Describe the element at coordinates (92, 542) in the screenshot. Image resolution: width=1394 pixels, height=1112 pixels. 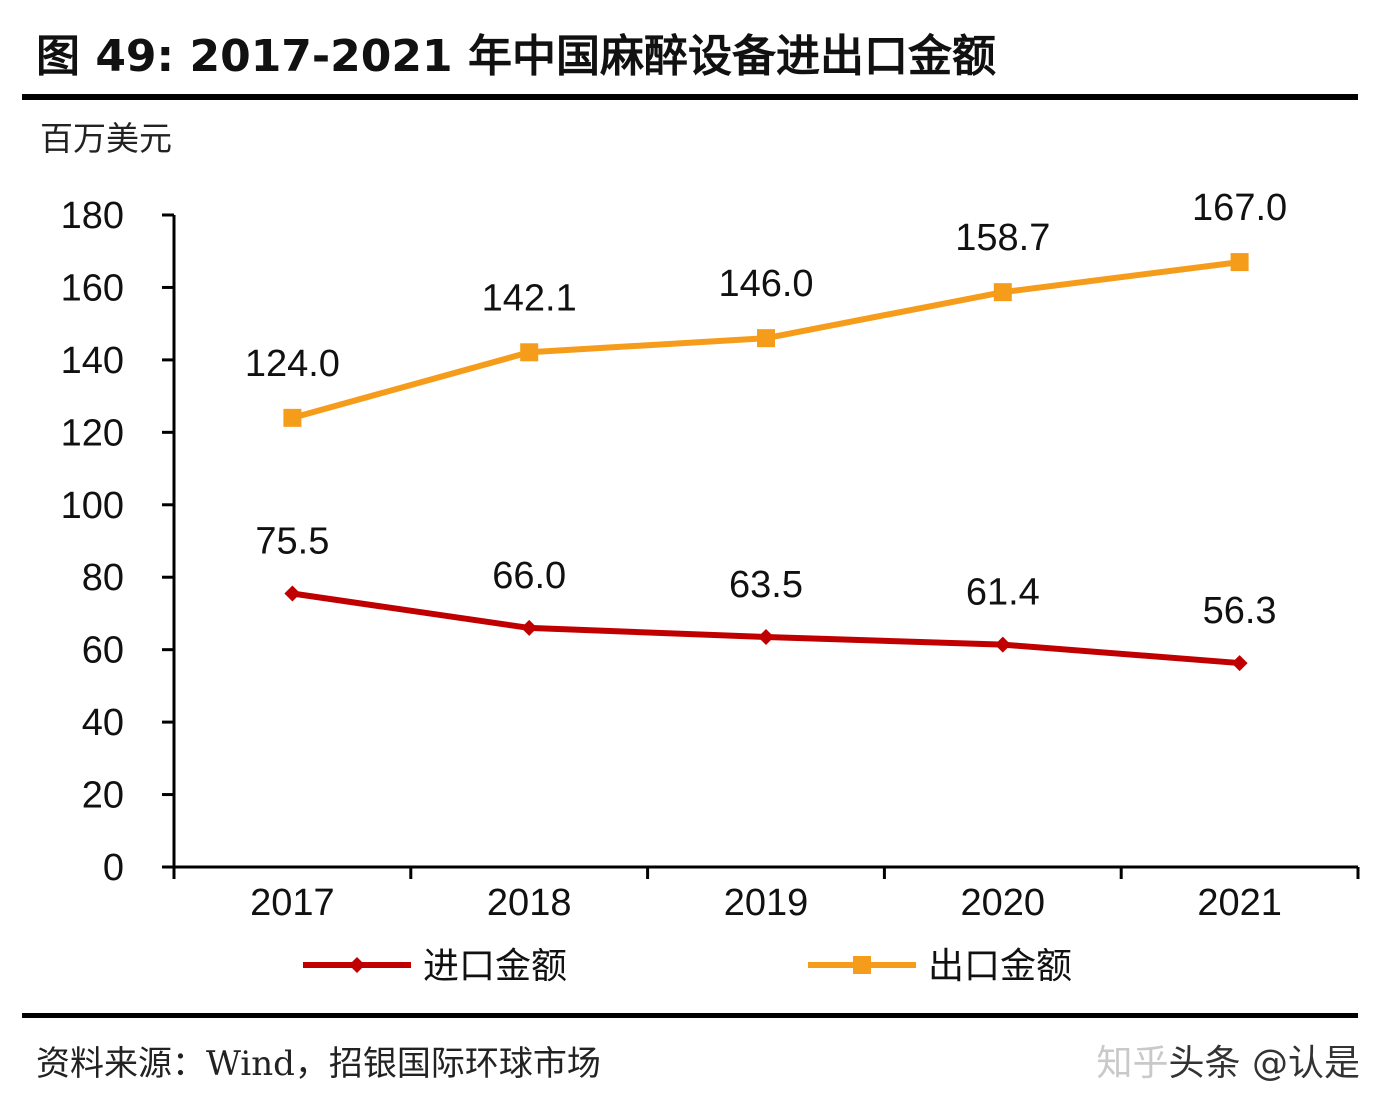
I see `y-tick-labels: 0 20 40 60 80 100 120 140 160 180` at that location.